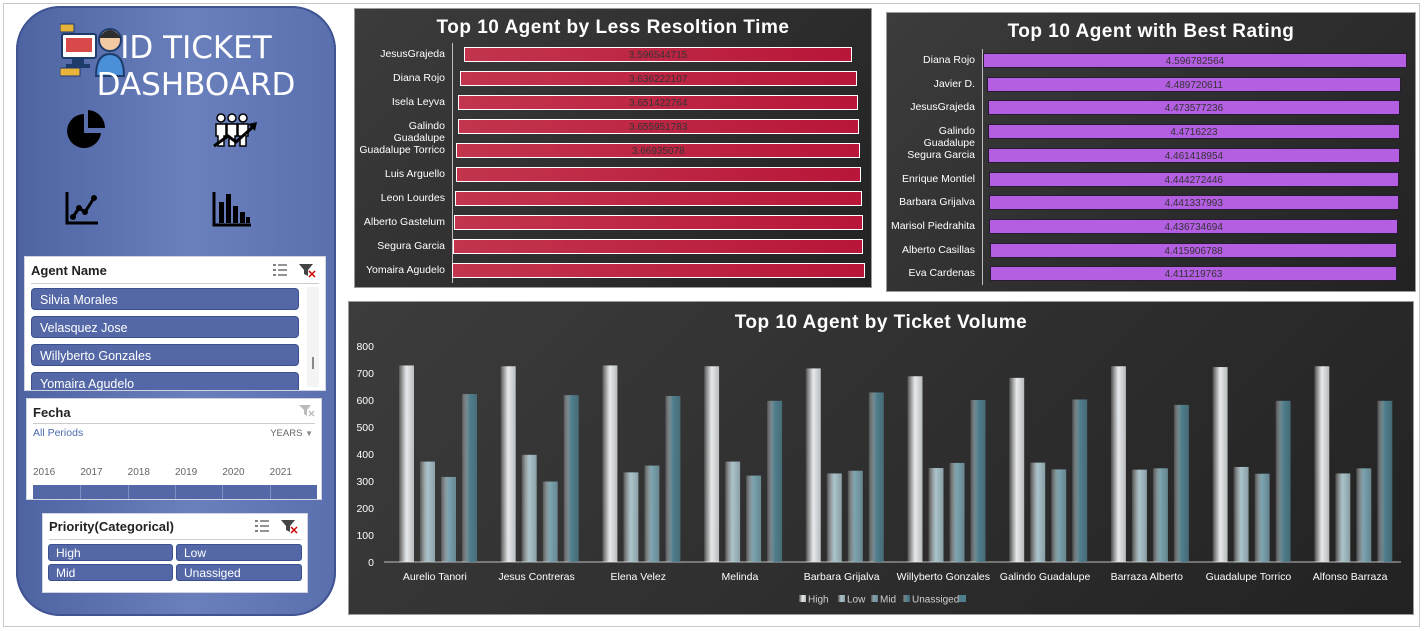  Describe the element at coordinates (1241, 514) in the screenshot. I see `column-low-guadalupe-torrico` at that location.